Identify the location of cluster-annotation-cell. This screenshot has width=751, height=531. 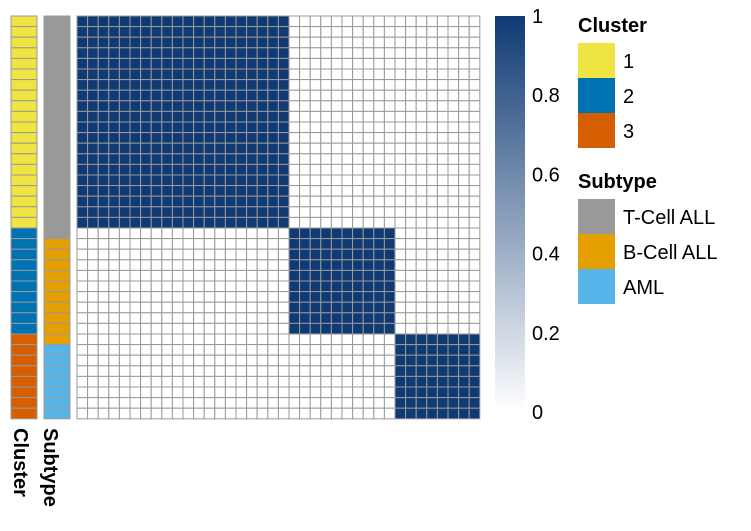
(24, 244).